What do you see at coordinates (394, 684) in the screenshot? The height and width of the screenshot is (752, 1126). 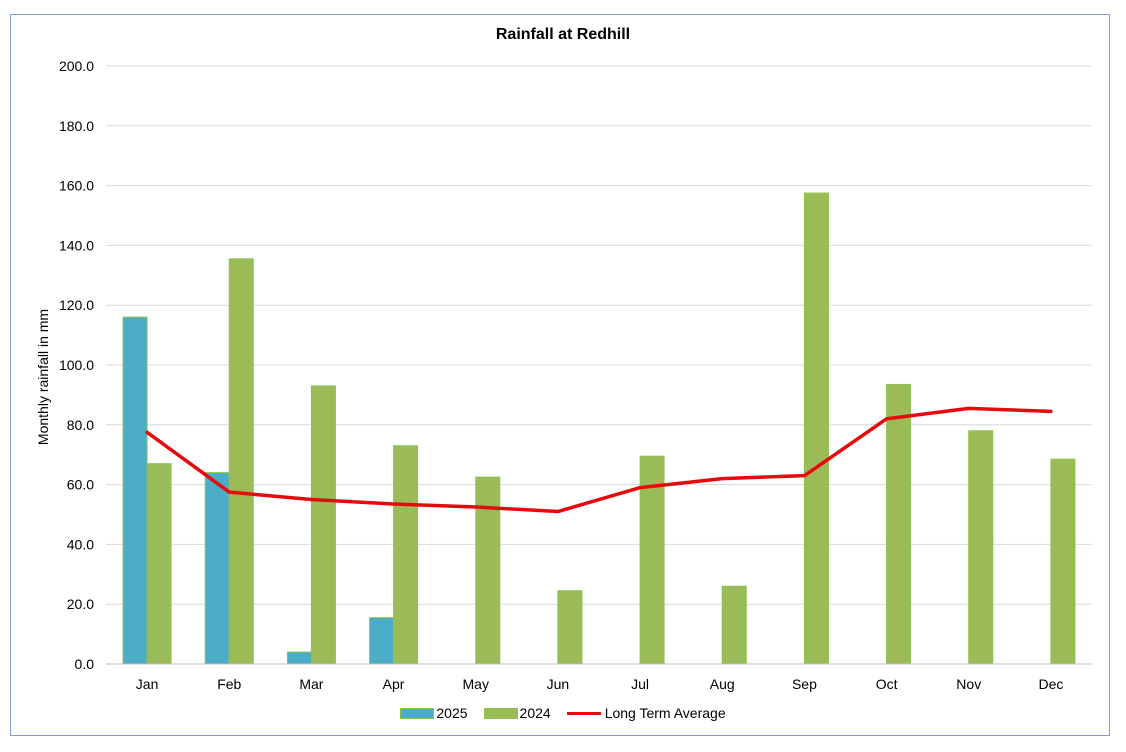 I see `x-tick-label: Apr` at bounding box center [394, 684].